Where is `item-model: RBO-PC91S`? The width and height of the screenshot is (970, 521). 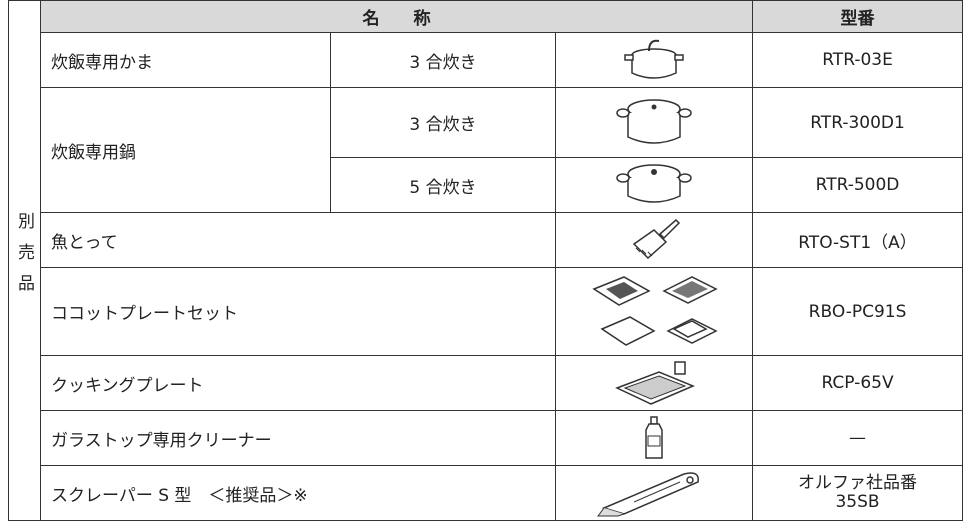
item-model: RBO-PC91S is located at coordinates (858, 311).